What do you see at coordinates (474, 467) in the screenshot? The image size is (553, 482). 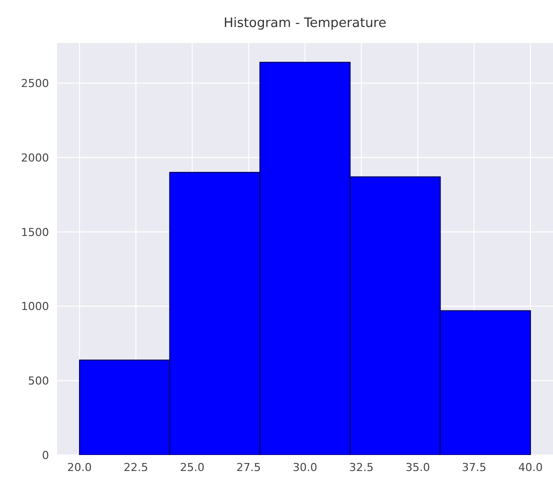 I see `x-tick-label: 37.5` at bounding box center [474, 467].